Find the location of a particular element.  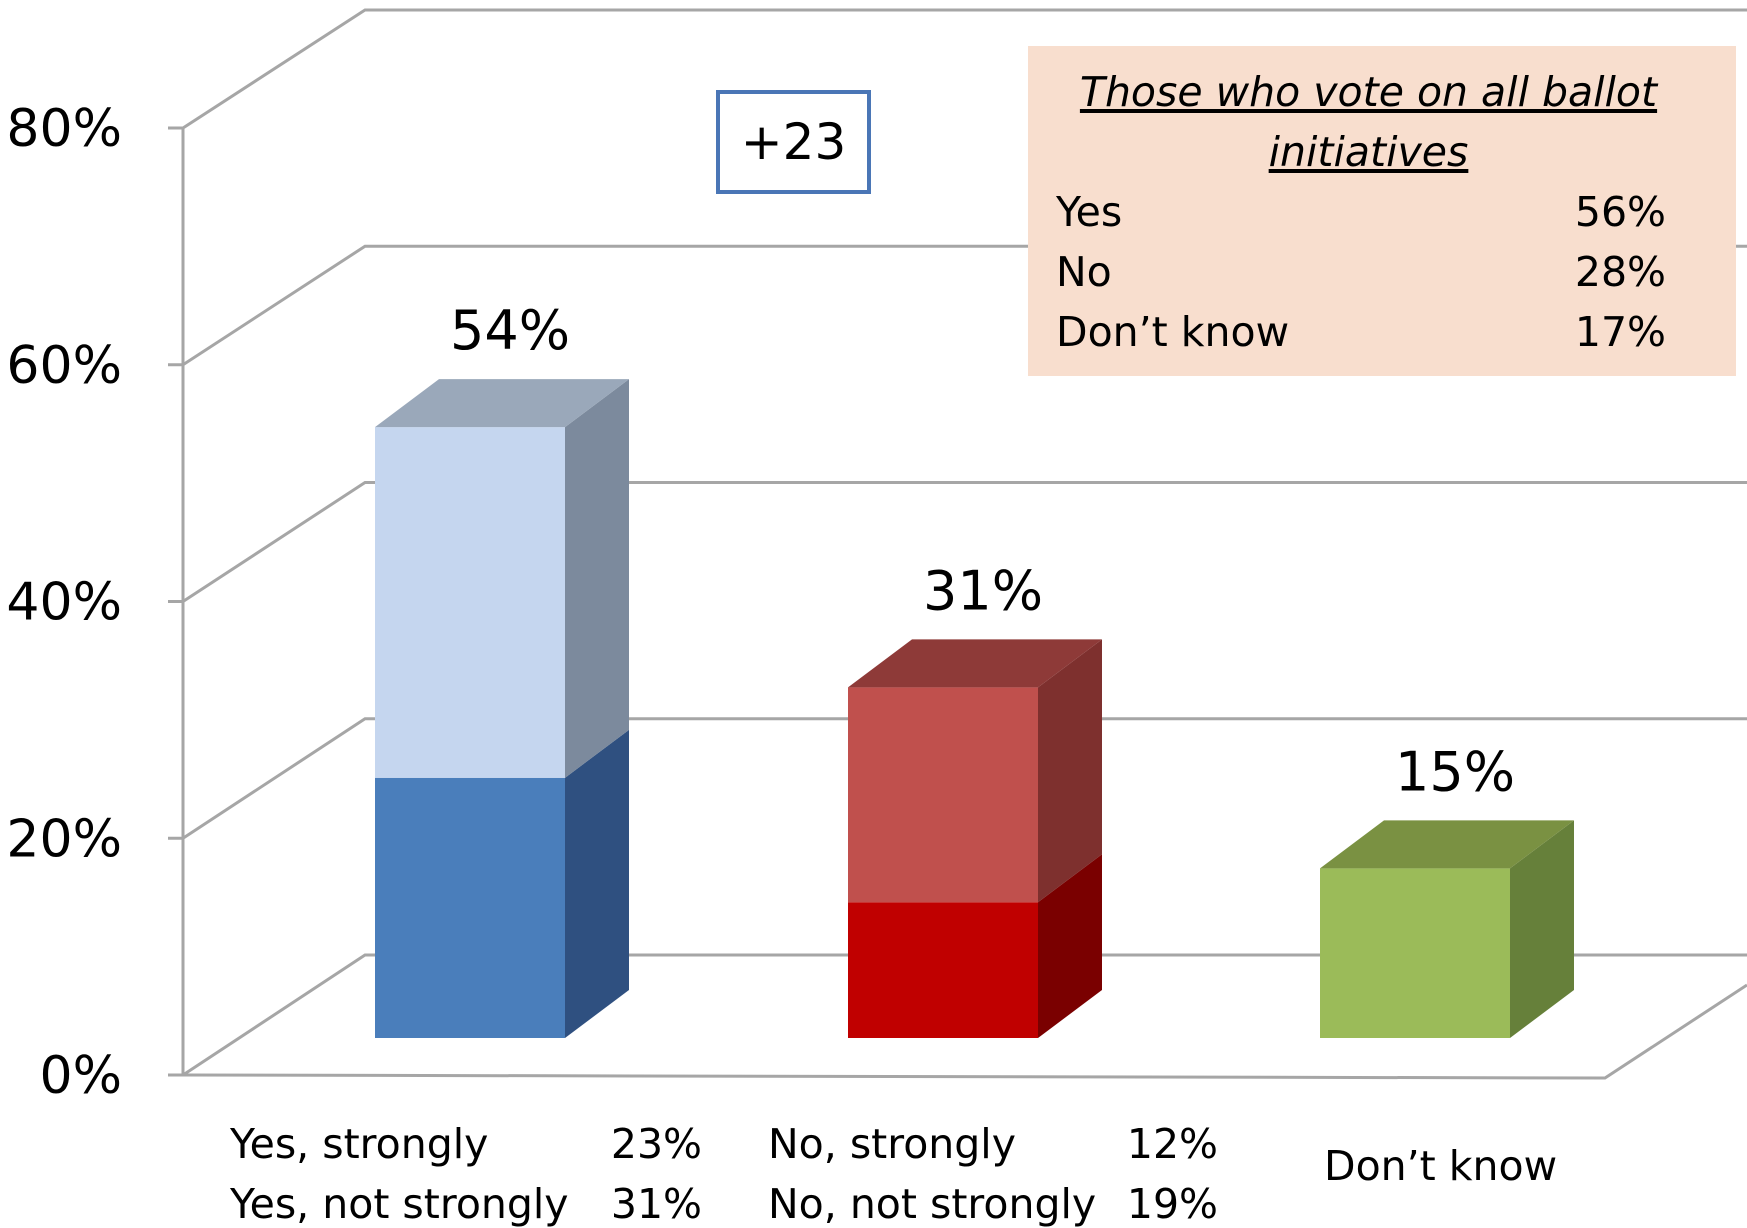

category-segment-value: 12% is located at coordinates (1172, 1144).